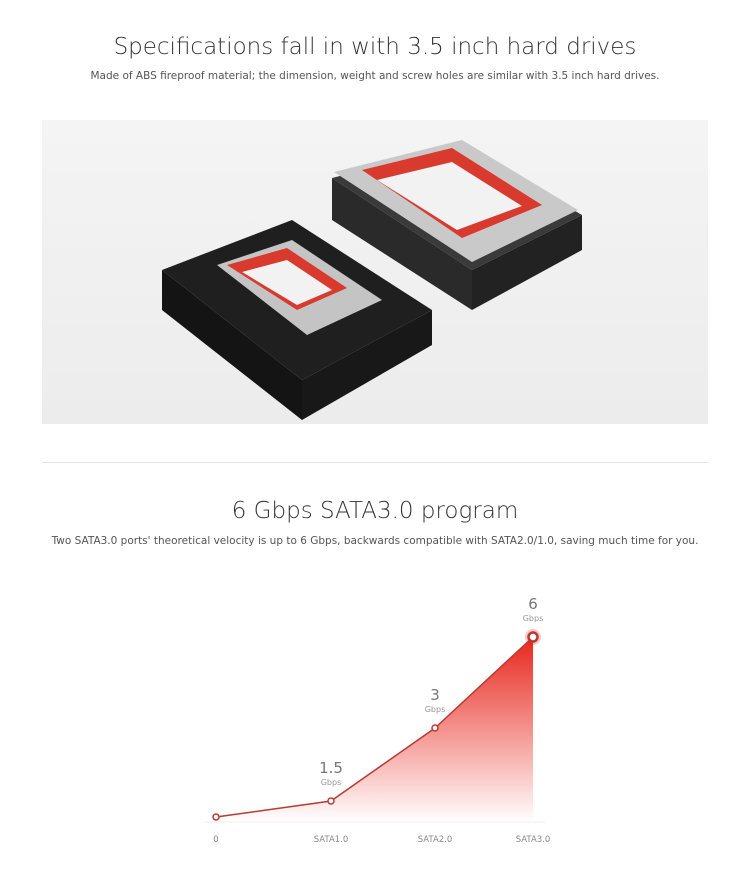 This screenshot has width=750, height=886. Describe the element at coordinates (375, 462) in the screenshot. I see `section-divider` at that location.